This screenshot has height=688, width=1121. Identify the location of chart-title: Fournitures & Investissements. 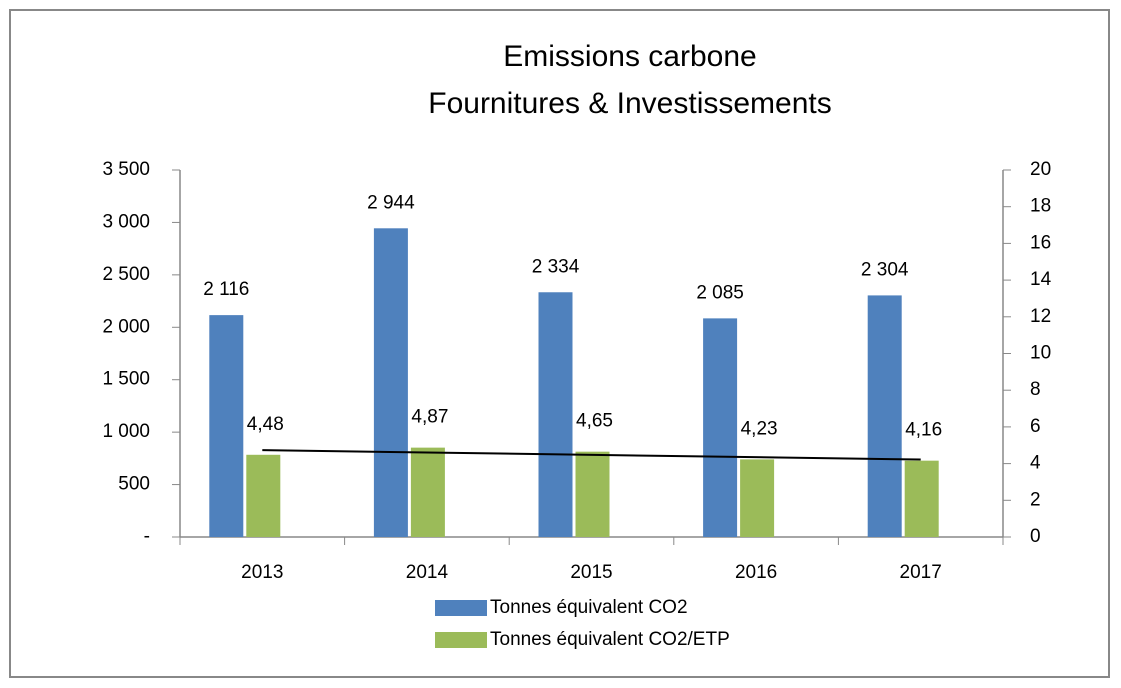
(630, 103).